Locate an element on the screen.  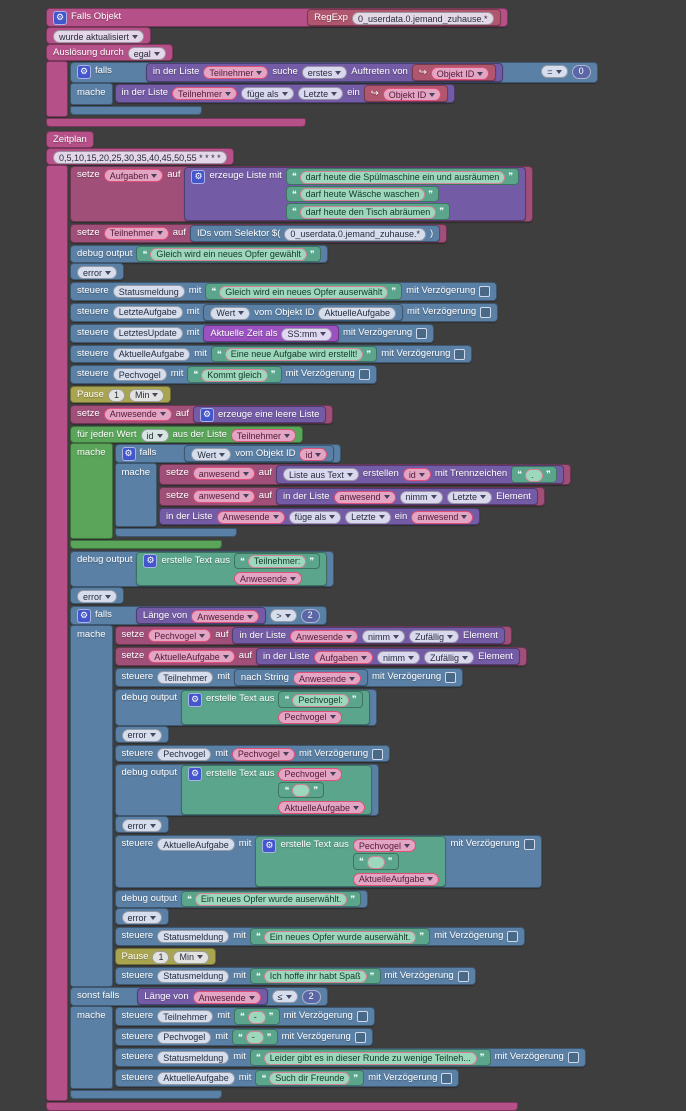
string-value: Gleich wird ein neues Opfer gewählt is located at coordinates (228, 254).